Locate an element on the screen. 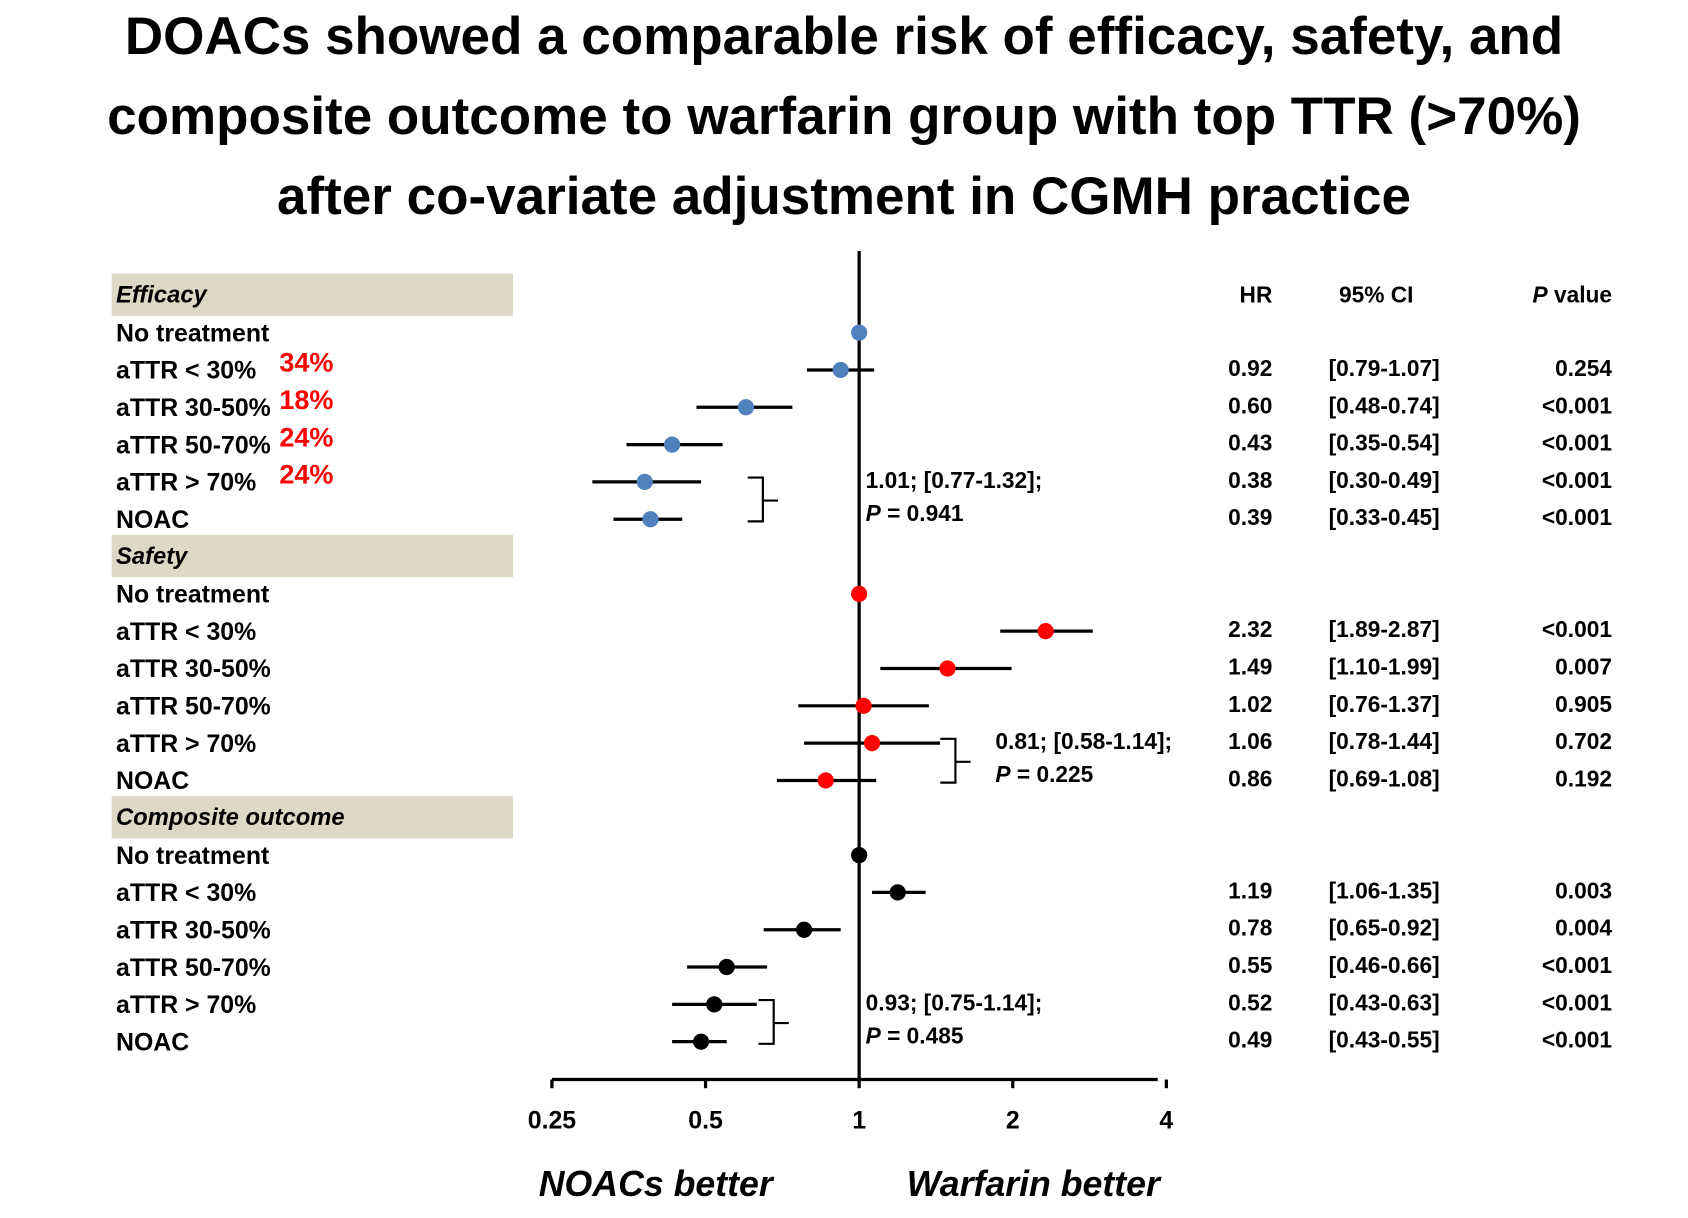 The image size is (1688, 1218). ci-value: [1.10-1.99] is located at coordinates (1384, 666).